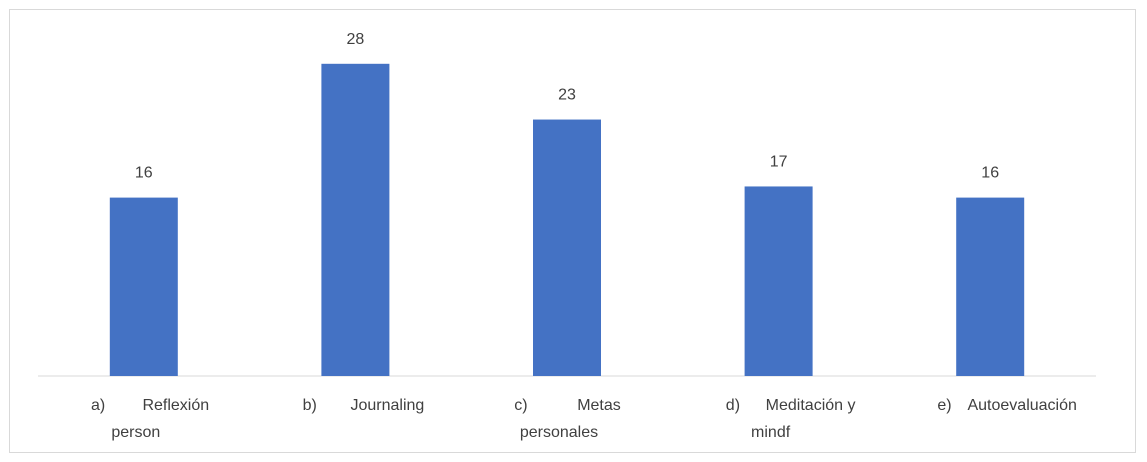 The height and width of the screenshot is (462, 1147). What do you see at coordinates (944, 405) in the screenshot?
I see `tick-label-marker: e)` at bounding box center [944, 405].